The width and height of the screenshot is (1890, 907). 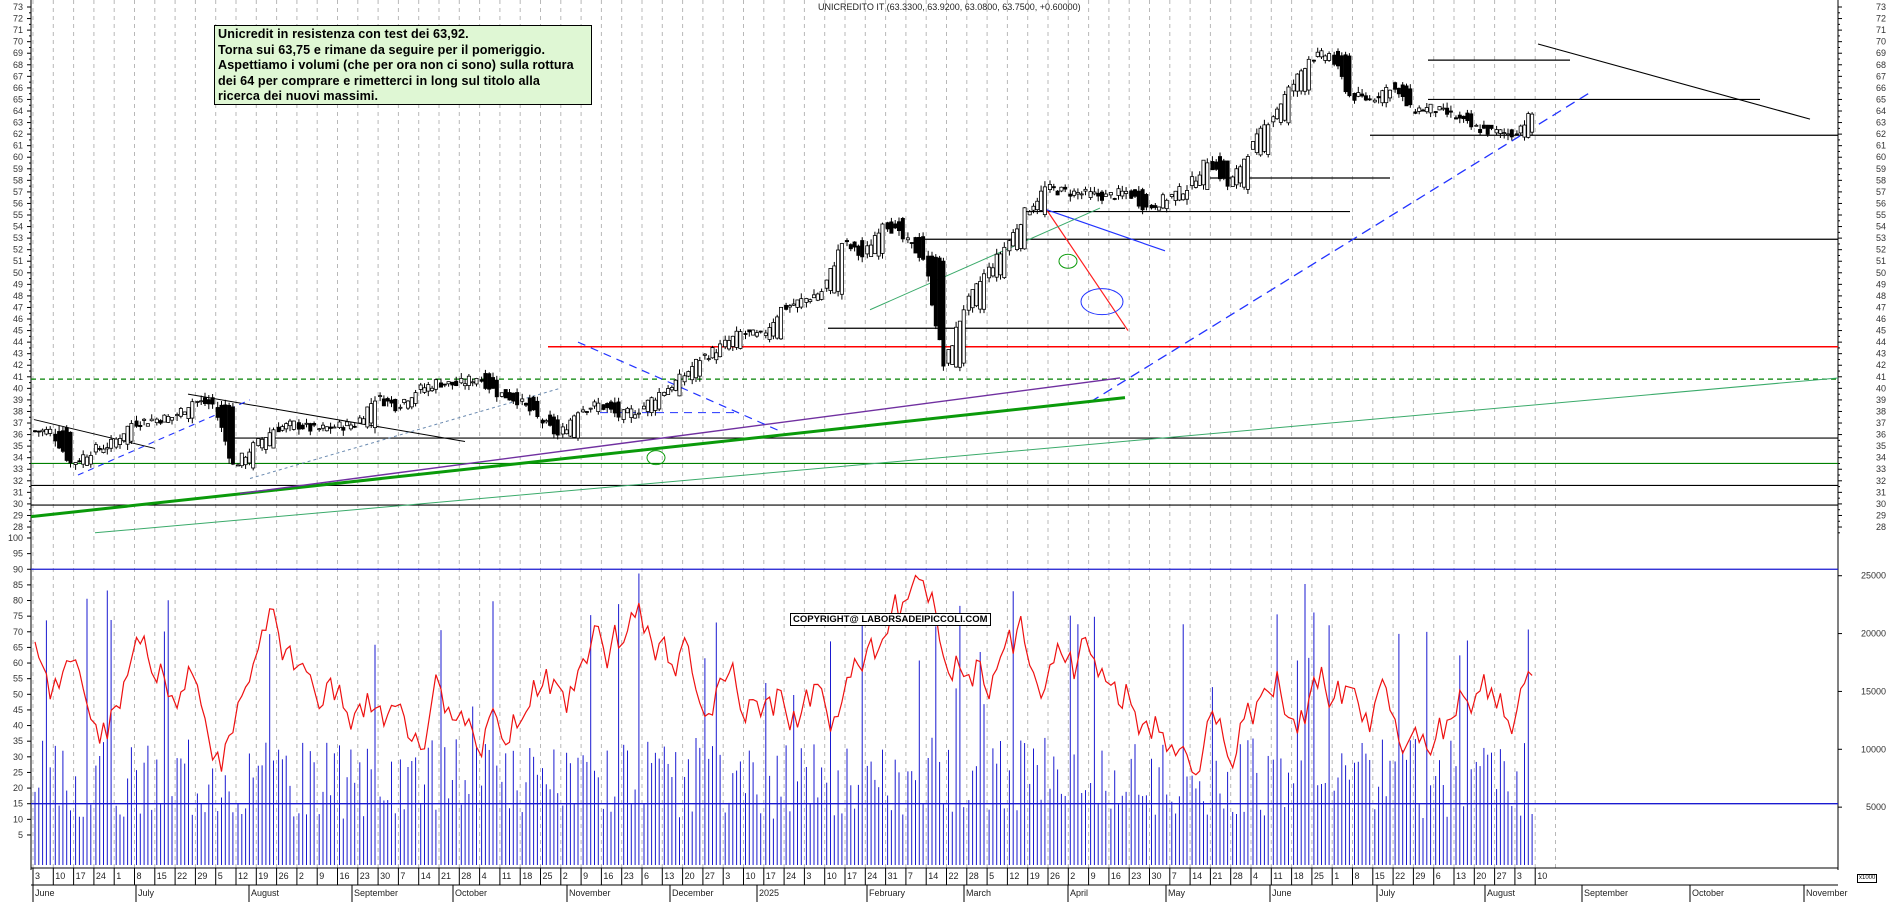 What do you see at coordinates (18, 319) in the screenshot?
I see `price-tick-label: 46` at bounding box center [18, 319].